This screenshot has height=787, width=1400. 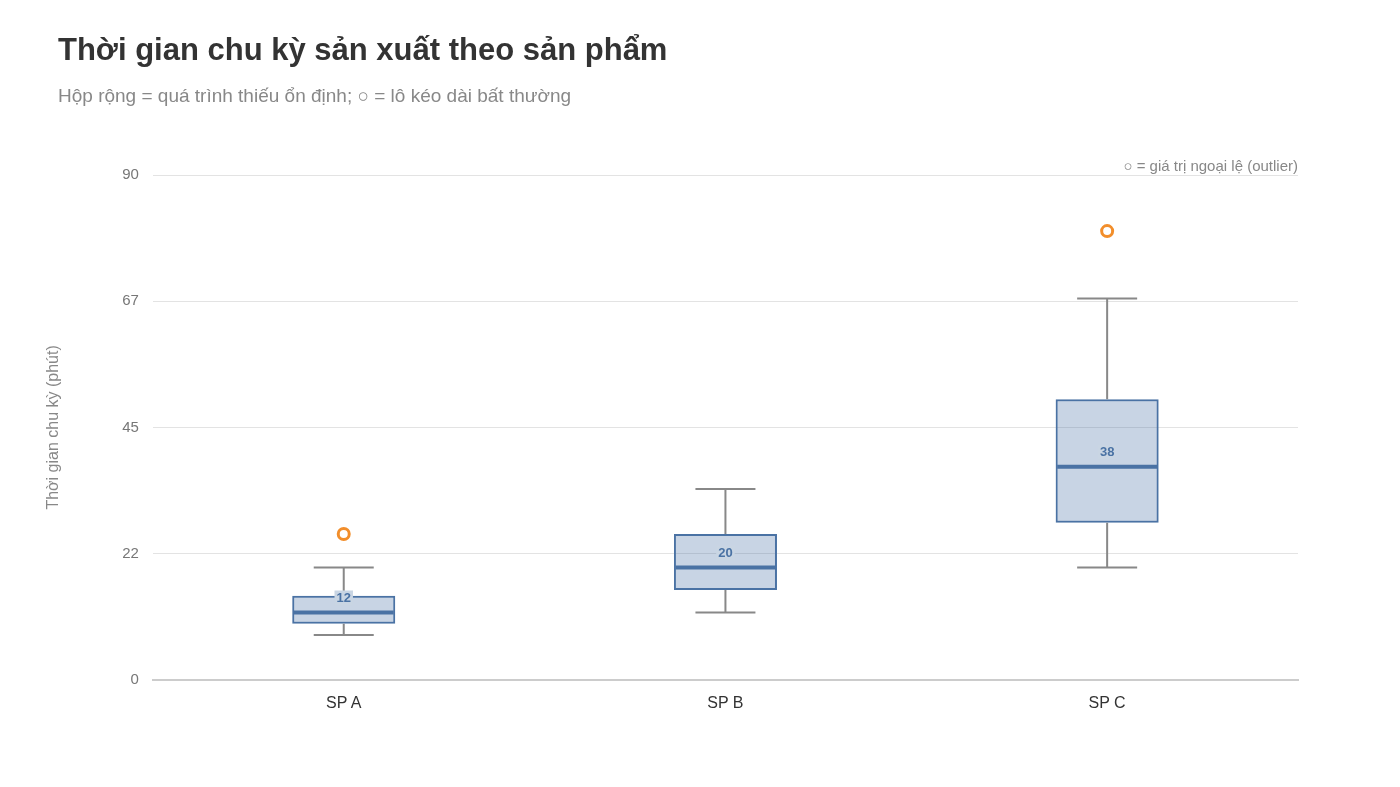 What do you see at coordinates (725, 702) in the screenshot?
I see `x-tick-label: SP B` at bounding box center [725, 702].